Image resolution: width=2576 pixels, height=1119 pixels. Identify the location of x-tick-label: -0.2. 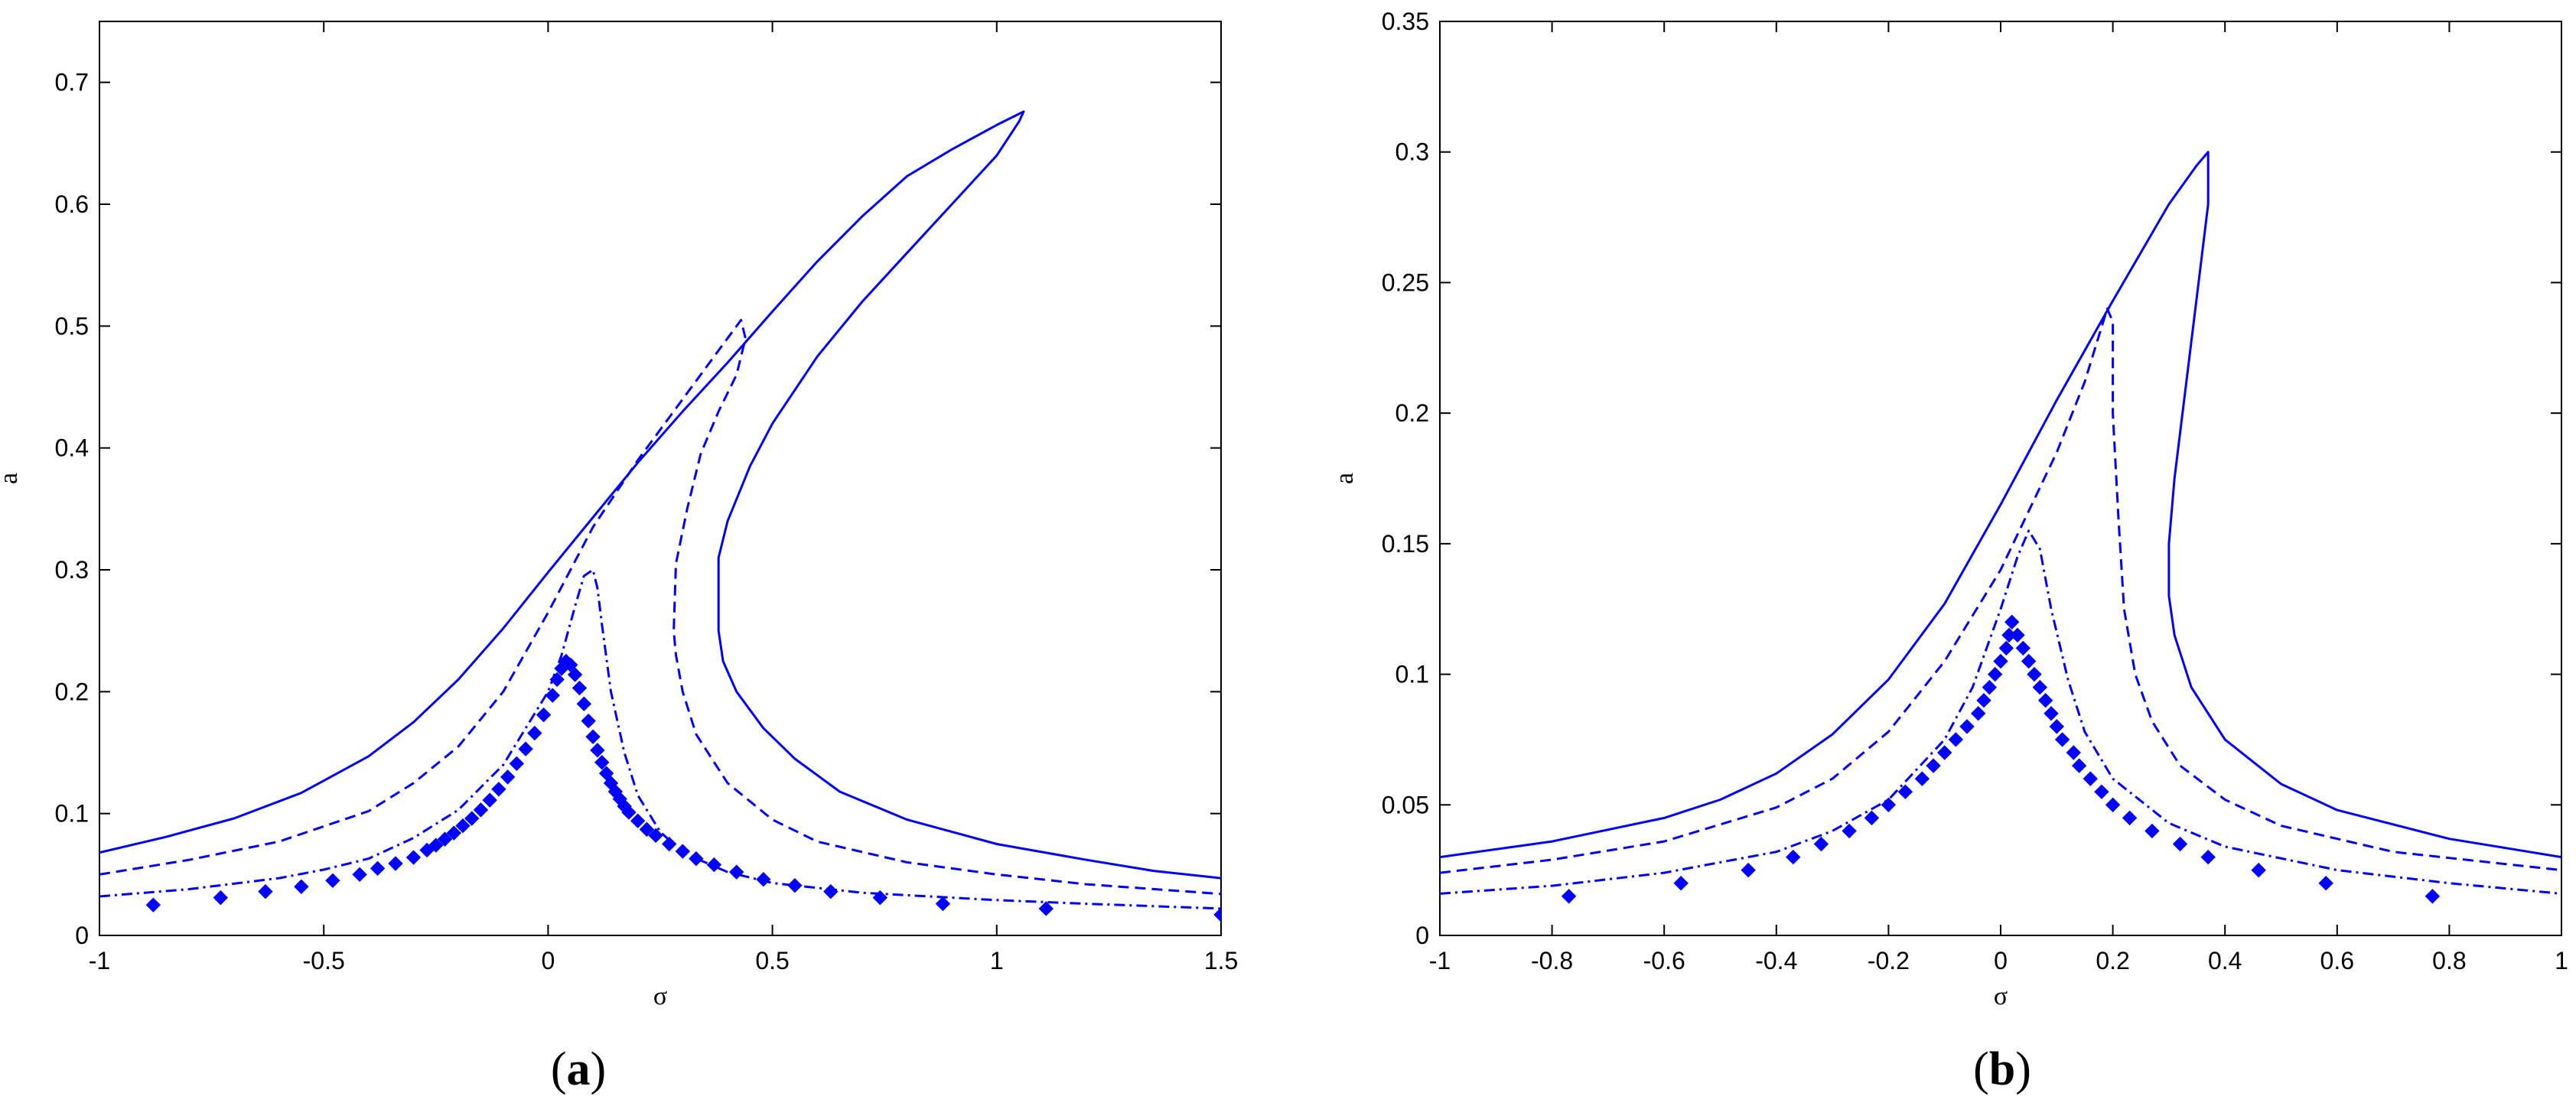
(1889, 960).